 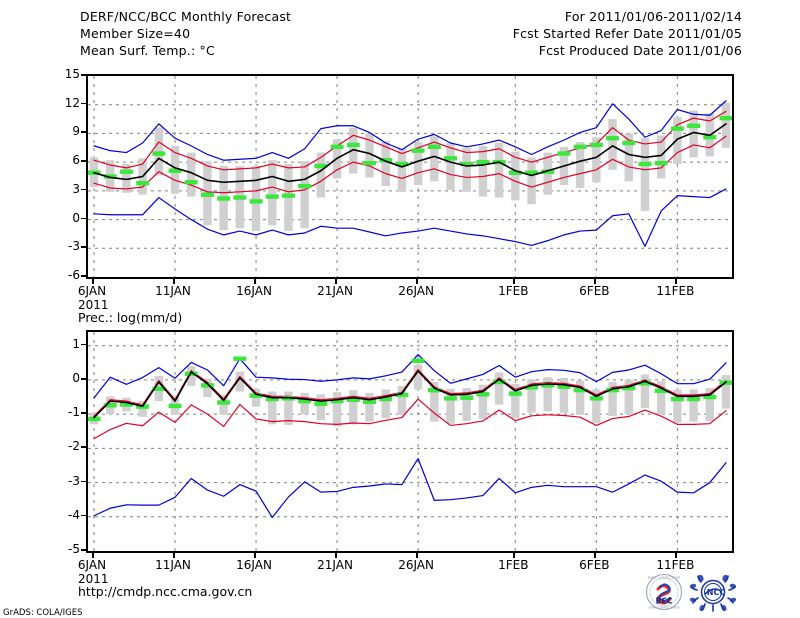 What do you see at coordinates (74, 275) in the screenshot?
I see `temperature-ytick-label: -6` at bounding box center [74, 275].